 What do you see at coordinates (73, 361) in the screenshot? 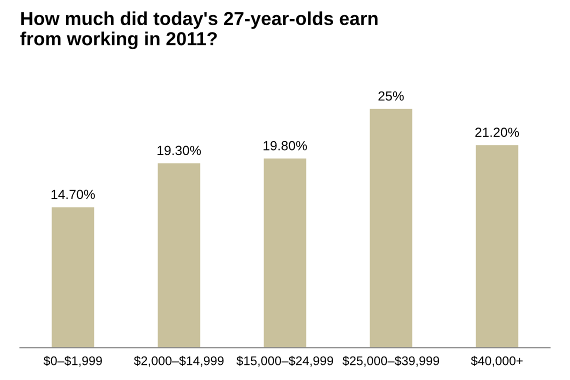
I see `x-tick-label: $0–$1,999` at bounding box center [73, 361].